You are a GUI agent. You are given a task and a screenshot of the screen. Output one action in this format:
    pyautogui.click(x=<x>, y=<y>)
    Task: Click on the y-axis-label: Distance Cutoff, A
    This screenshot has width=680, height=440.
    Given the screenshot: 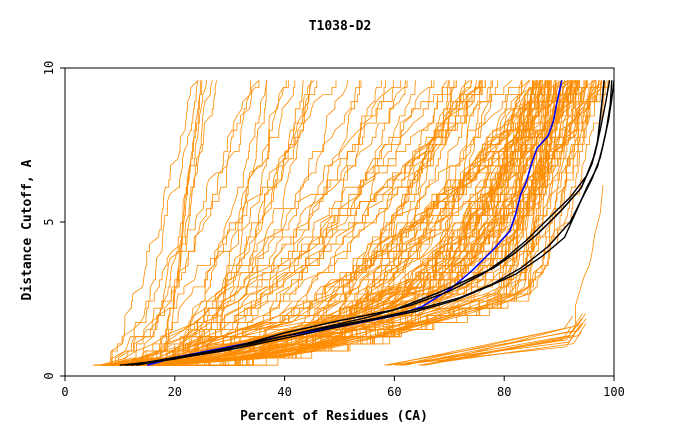 What is the action you would take?
    pyautogui.click(x=27, y=229)
    